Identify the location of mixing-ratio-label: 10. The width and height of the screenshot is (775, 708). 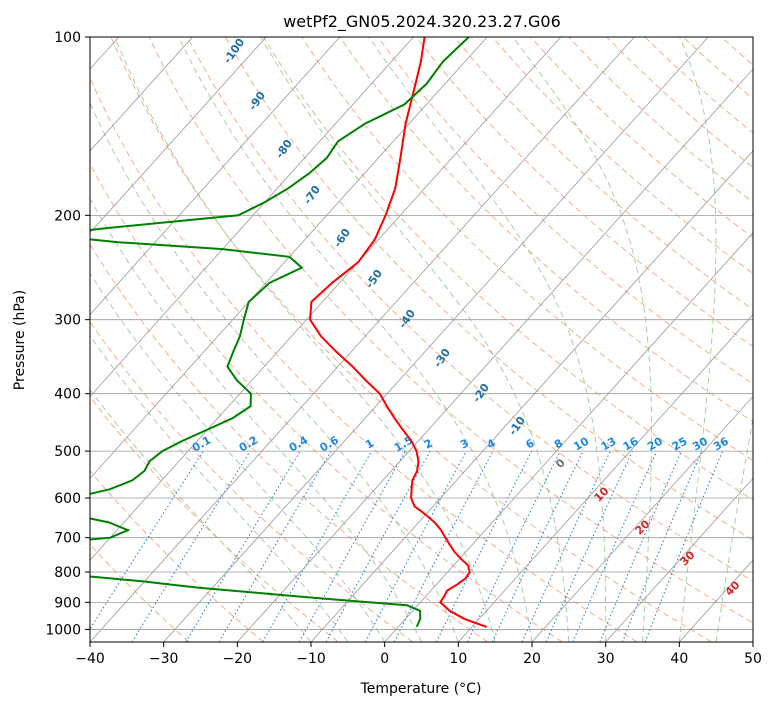
(581, 443).